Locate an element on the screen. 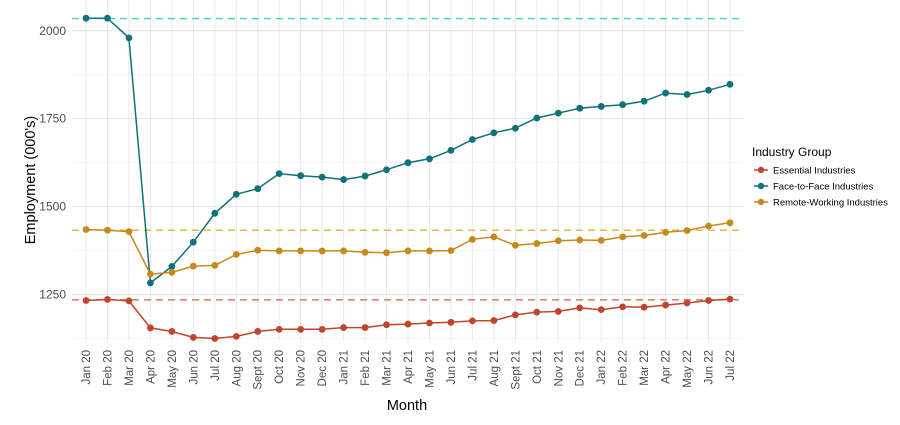  legend-label: Remote-Working Industries is located at coordinates (830, 203).